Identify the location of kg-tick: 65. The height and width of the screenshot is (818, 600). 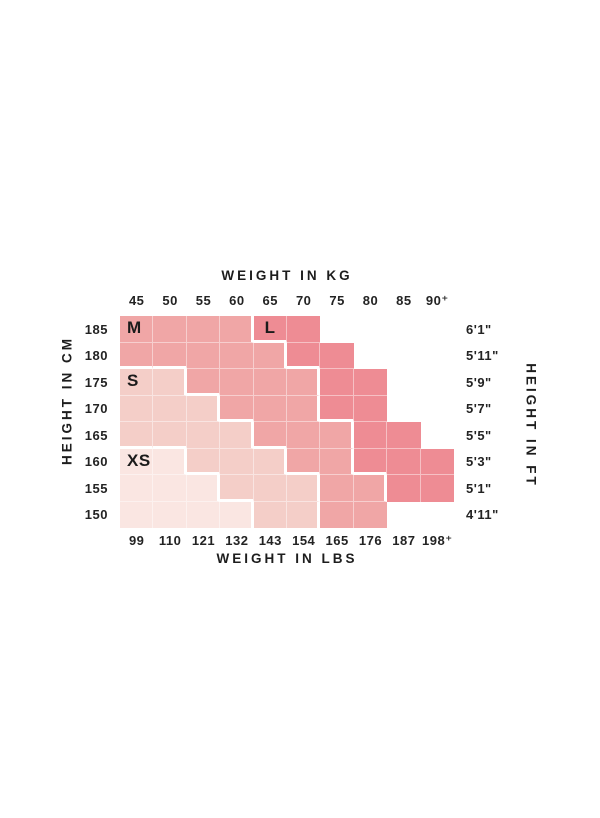
(270, 300).